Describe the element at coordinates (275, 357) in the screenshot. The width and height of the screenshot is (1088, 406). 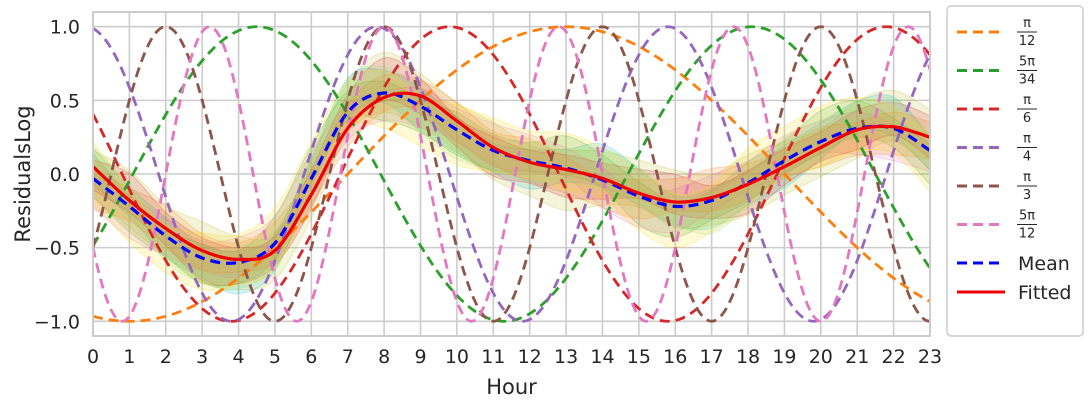
I see `x-tick-label: 5` at that location.